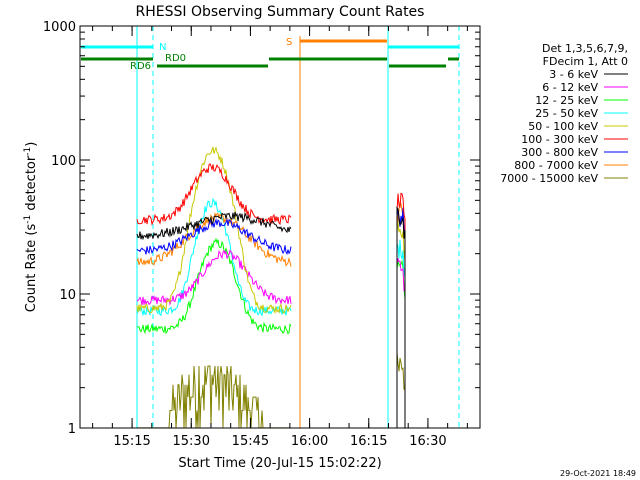 This screenshot has width=640, height=480. I want to click on y-tick-label: 10, so click(67, 295).